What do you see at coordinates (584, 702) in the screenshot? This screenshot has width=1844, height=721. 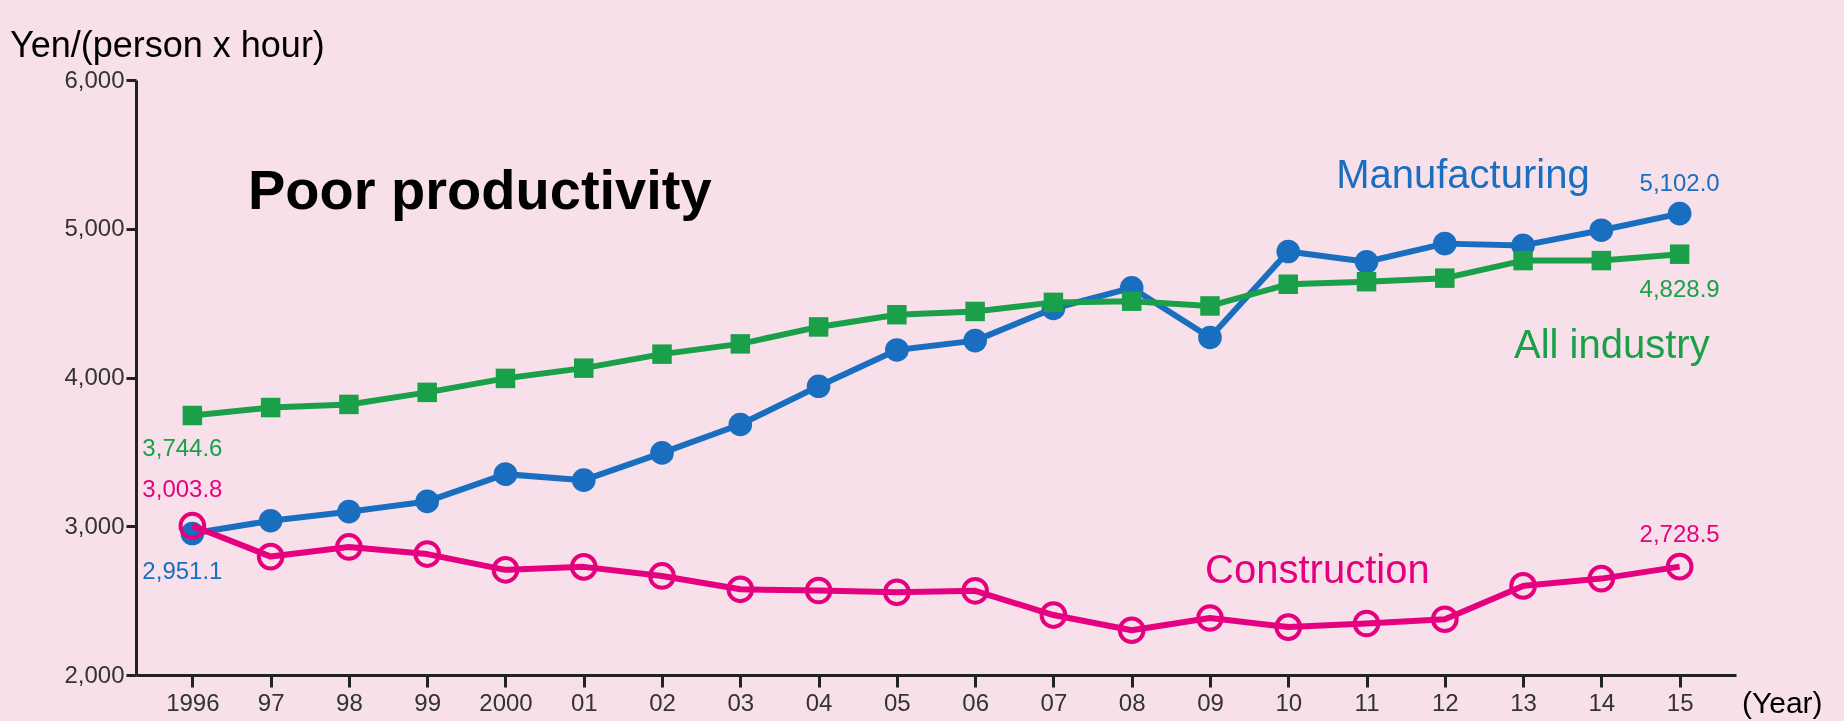 I see `x-tick-label: 01` at bounding box center [584, 702].